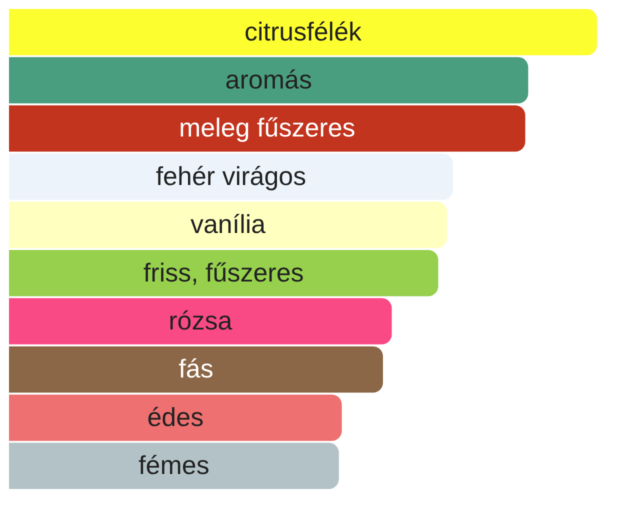 The height and width of the screenshot is (514, 620). I want to click on y-tick-label: meleg fűszeres, so click(267, 127).